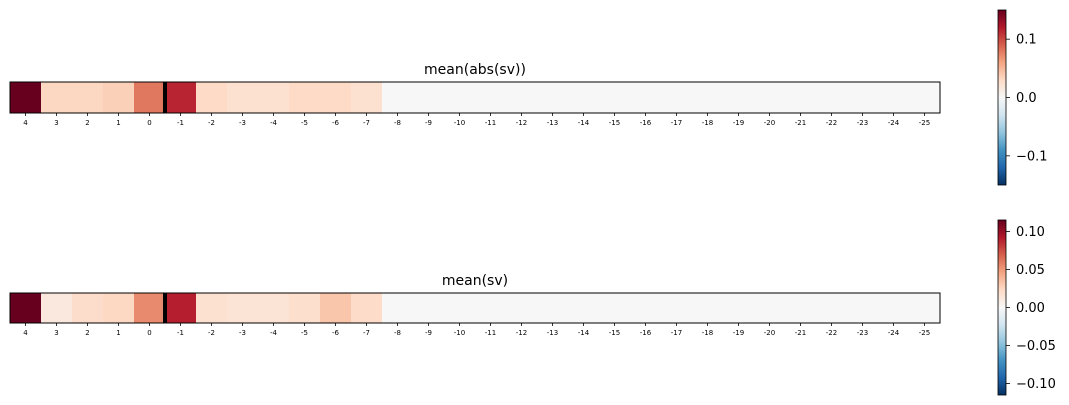 The width and height of the screenshot is (1069, 405). What do you see at coordinates (87, 123) in the screenshot?
I see `x-tick-label: 2` at bounding box center [87, 123].